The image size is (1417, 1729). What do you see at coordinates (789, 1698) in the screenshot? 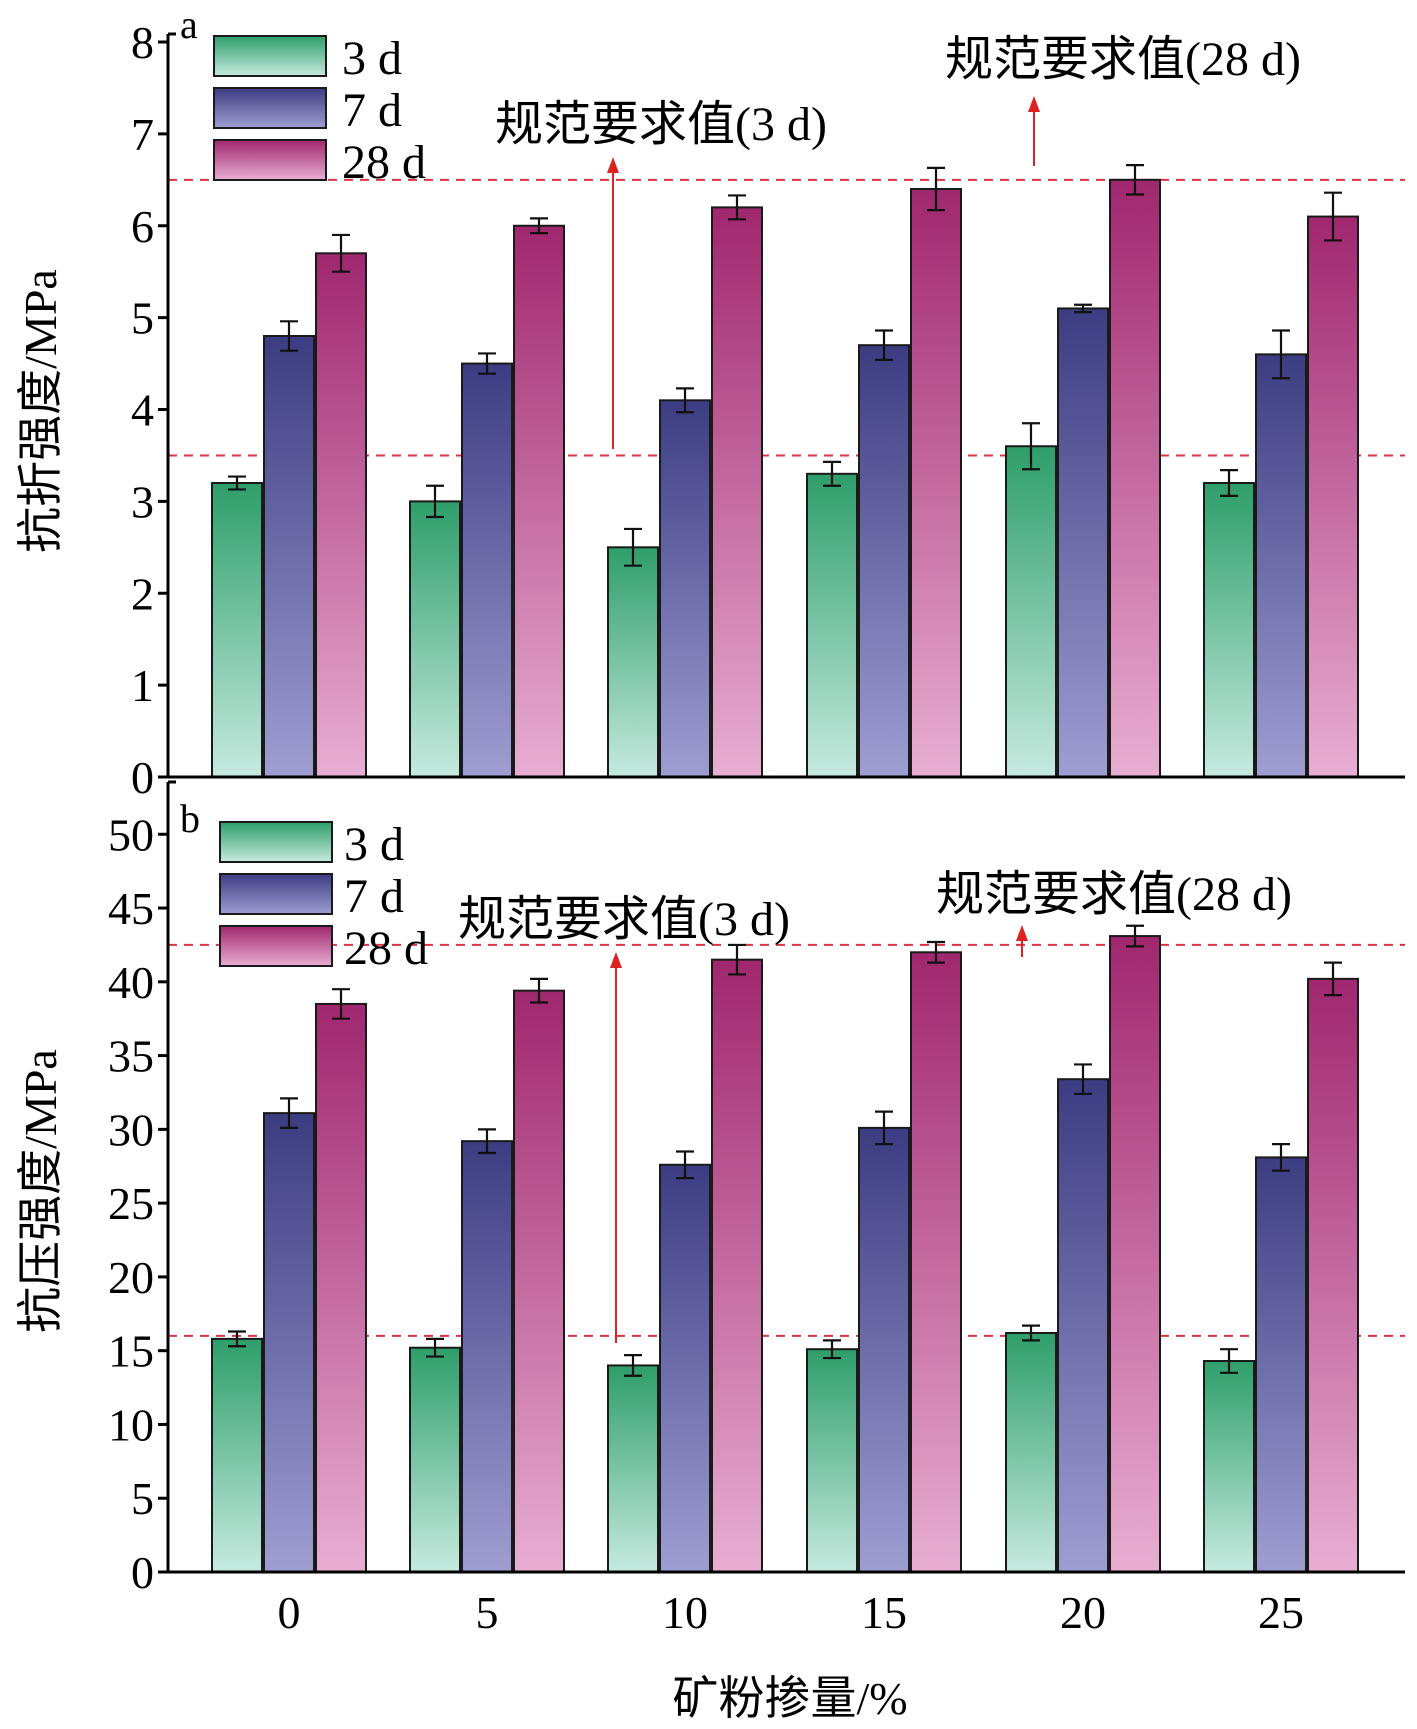
I see `x-axis-title: 矿粉掺量/%` at bounding box center [789, 1698].